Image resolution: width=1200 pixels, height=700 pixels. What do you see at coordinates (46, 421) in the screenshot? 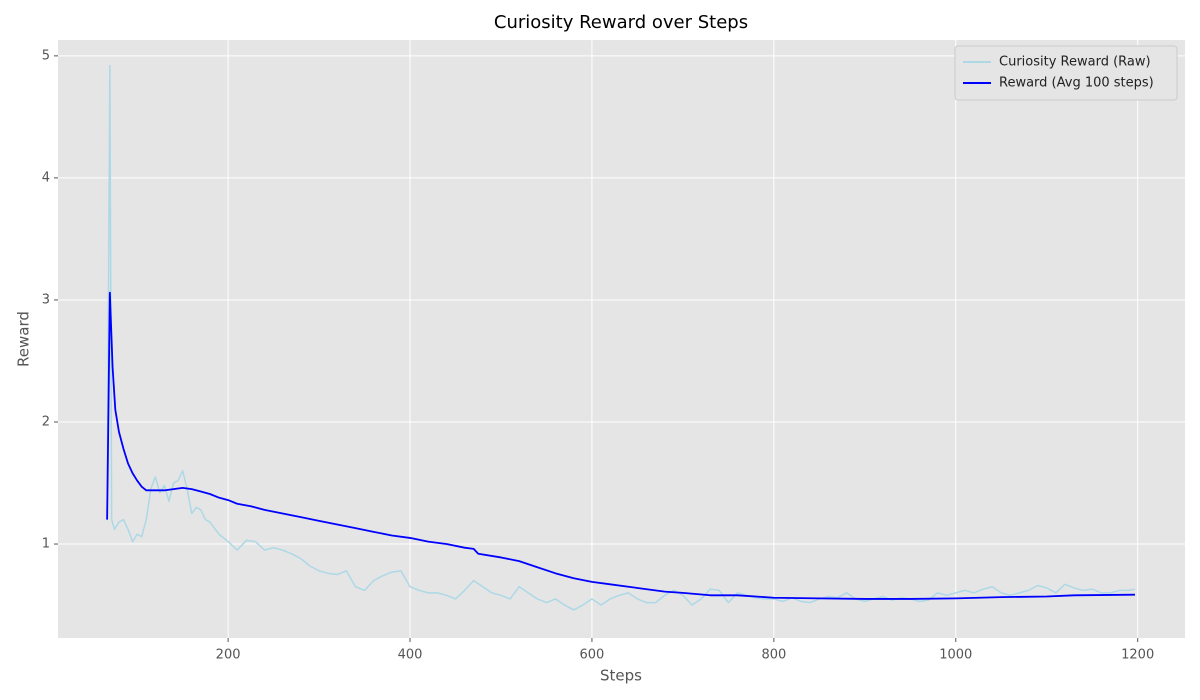
I see `y-tick-label: 2` at bounding box center [46, 421].